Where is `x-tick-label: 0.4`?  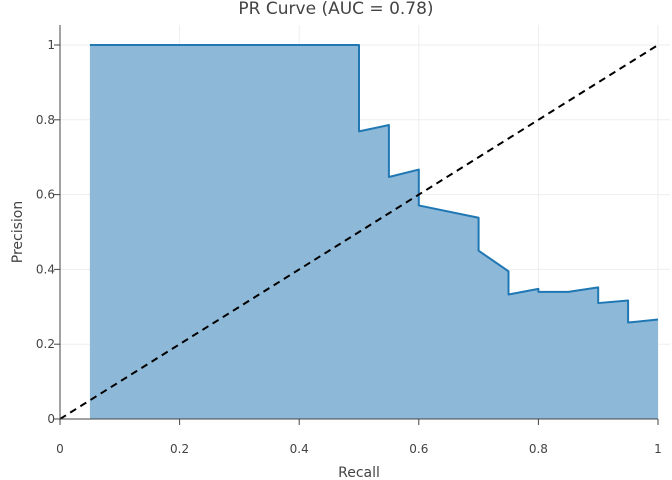
x-tick-label: 0.4 is located at coordinates (299, 449).